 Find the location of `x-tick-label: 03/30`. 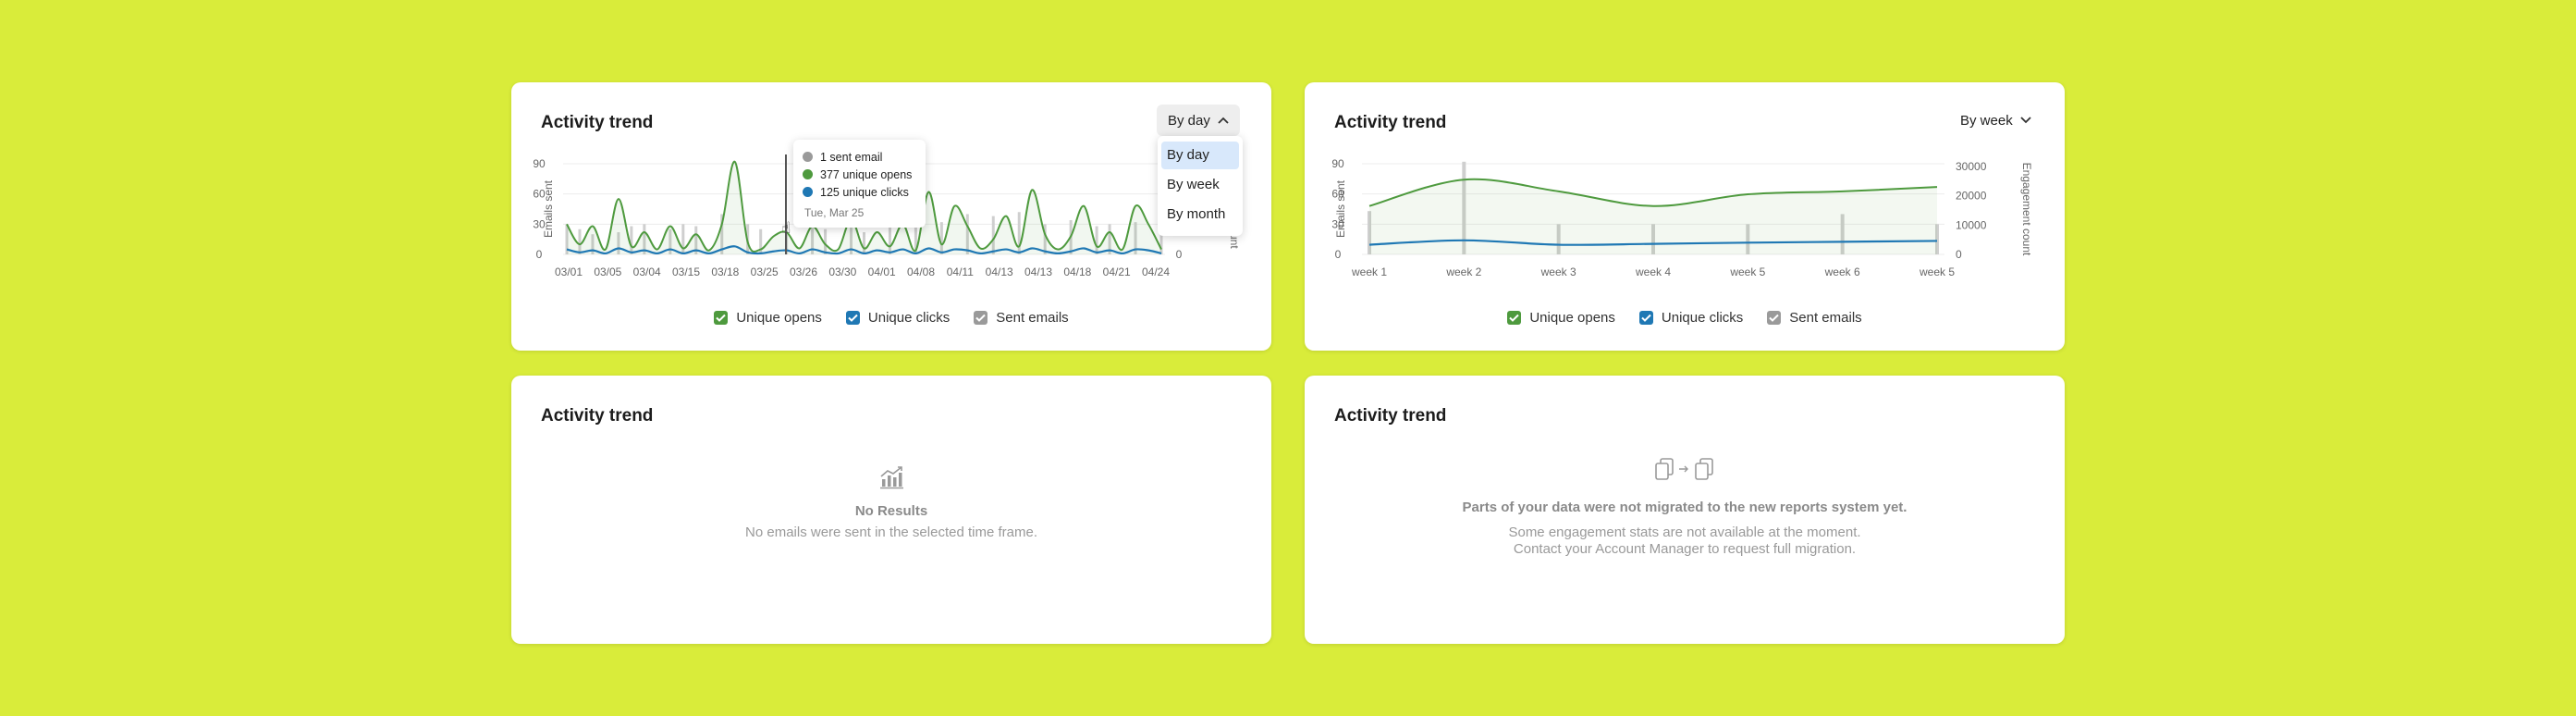

x-tick-label: 03/30 is located at coordinates (842, 271).